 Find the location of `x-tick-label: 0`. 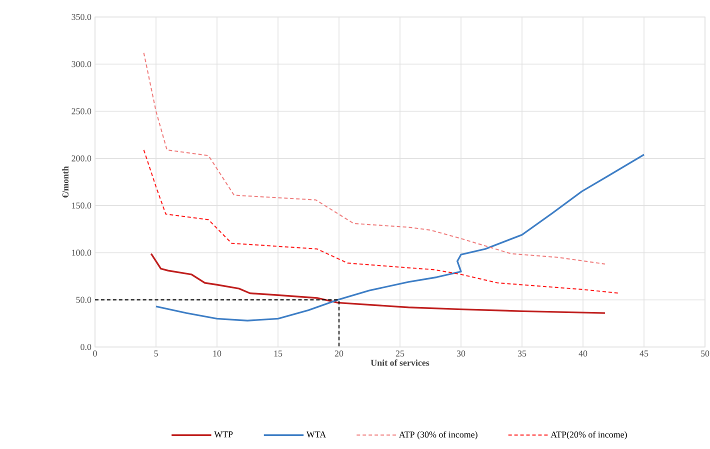

x-tick-label: 0 is located at coordinates (95, 353).